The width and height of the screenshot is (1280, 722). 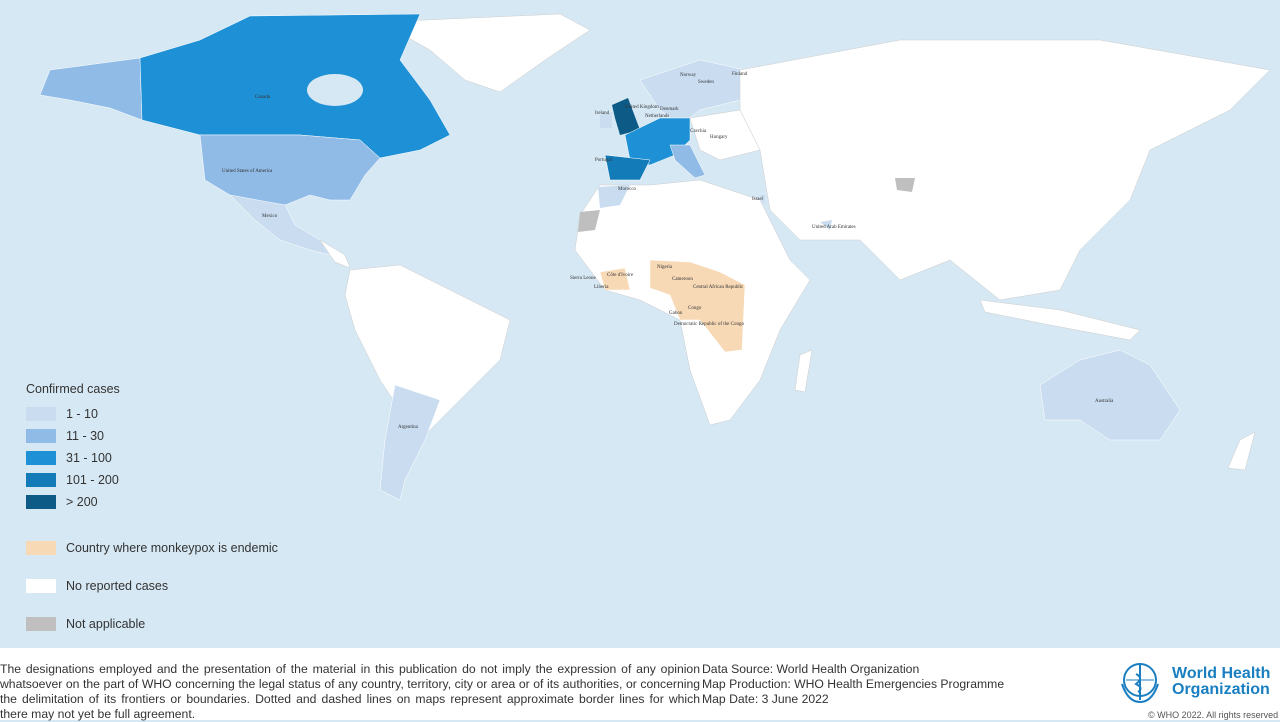 What do you see at coordinates (614, 196) in the screenshot?
I see `country-morocco` at bounding box center [614, 196].